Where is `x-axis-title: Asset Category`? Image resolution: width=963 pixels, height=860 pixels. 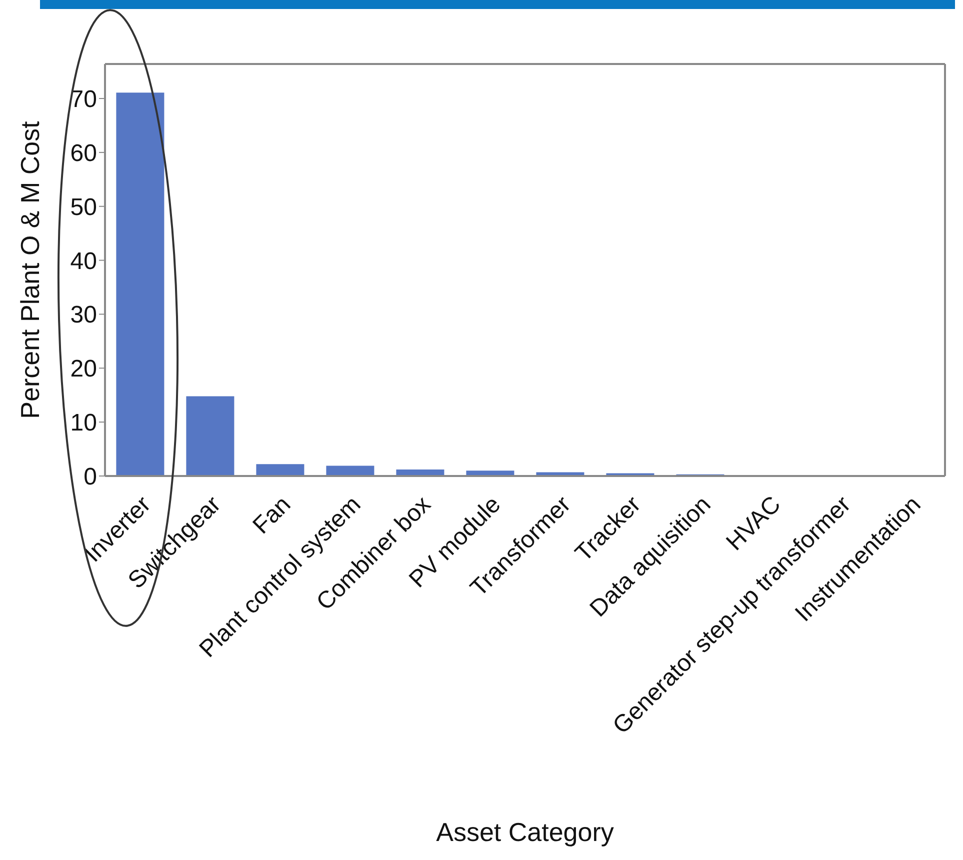 x-axis-title: Asset Category is located at coordinates (525, 832).